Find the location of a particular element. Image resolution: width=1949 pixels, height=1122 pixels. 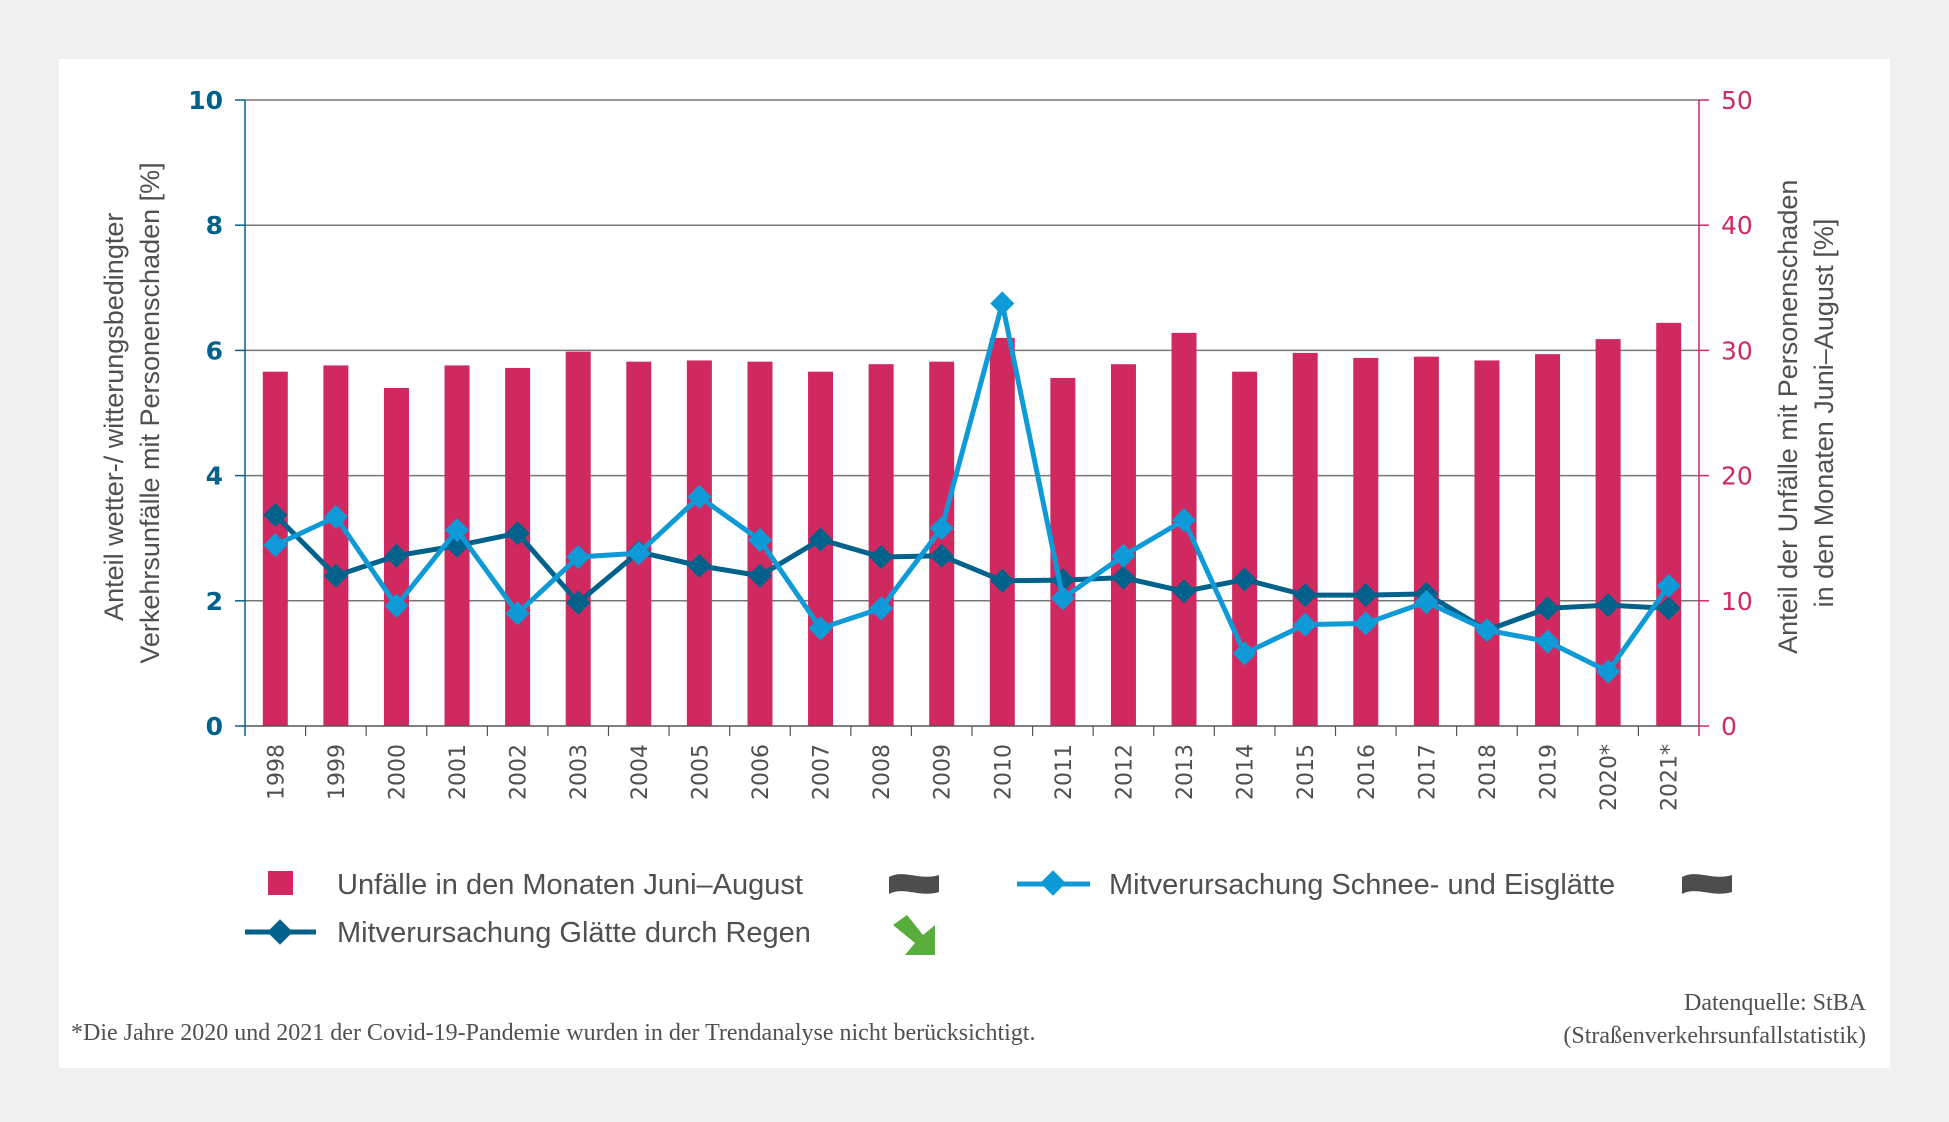

right-axis-ticks: 0 10 20 30 40 50 is located at coordinates (1726, 413).